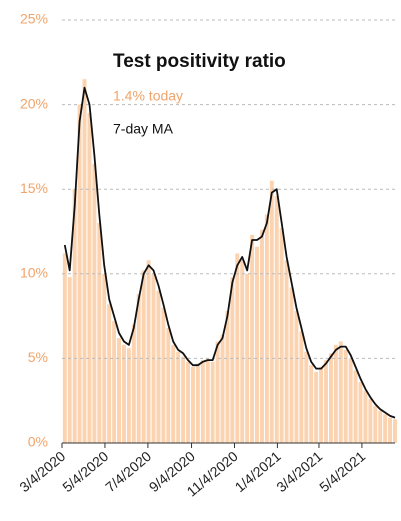 This screenshot has width=401, height=521. I want to click on y-tick-label: 10%, so click(34, 273).